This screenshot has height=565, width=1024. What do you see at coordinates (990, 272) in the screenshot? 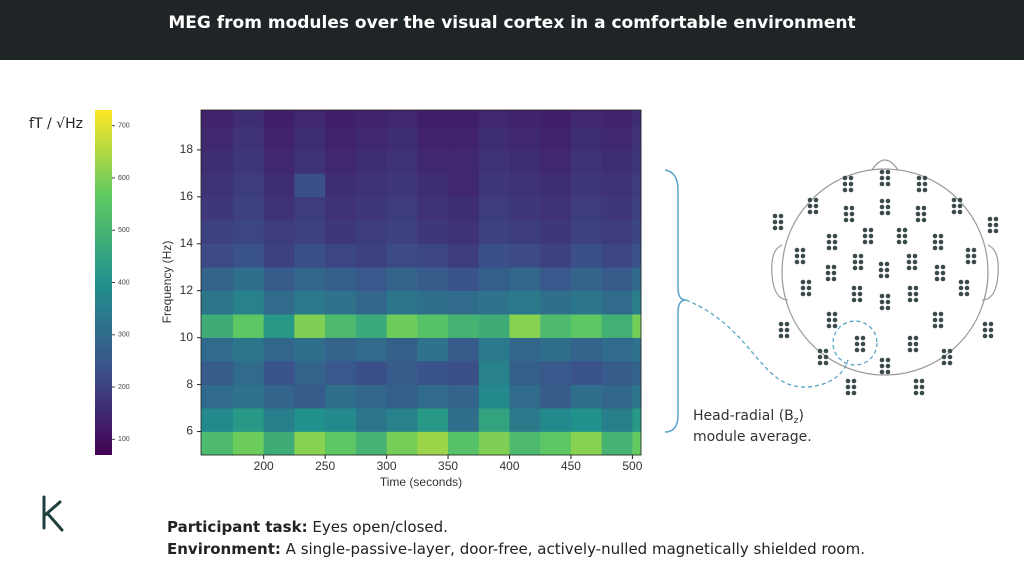
I see `right-ear` at bounding box center [990, 272].